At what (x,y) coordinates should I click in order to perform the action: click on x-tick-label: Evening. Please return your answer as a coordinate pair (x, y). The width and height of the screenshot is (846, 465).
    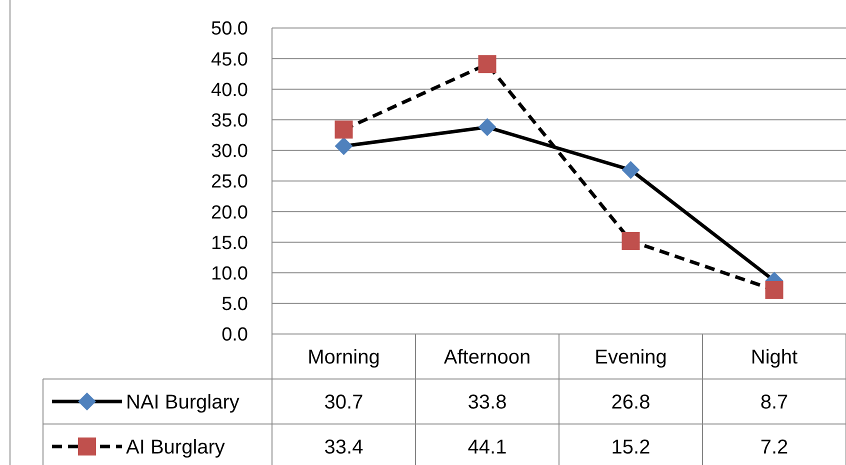
    Looking at the image, I should click on (630, 357).